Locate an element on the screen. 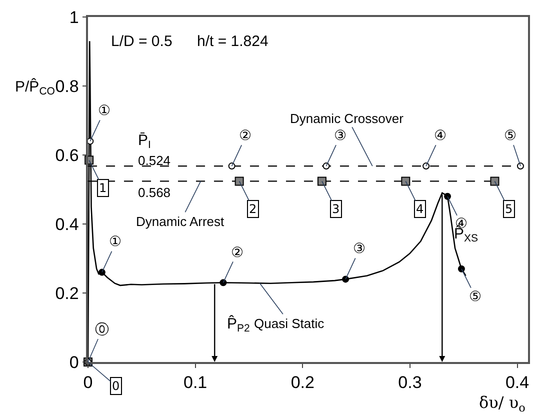 Image resolution: width=538 pixels, height=414 pixels. annotation: h/t = 1.824 is located at coordinates (232, 41).